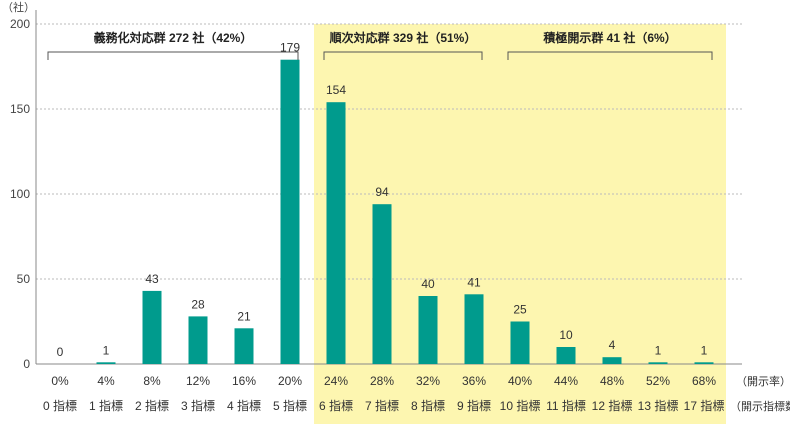 The width and height of the screenshot is (790, 424). I want to click on y-tick-label-50: 50, so click(24, 279).